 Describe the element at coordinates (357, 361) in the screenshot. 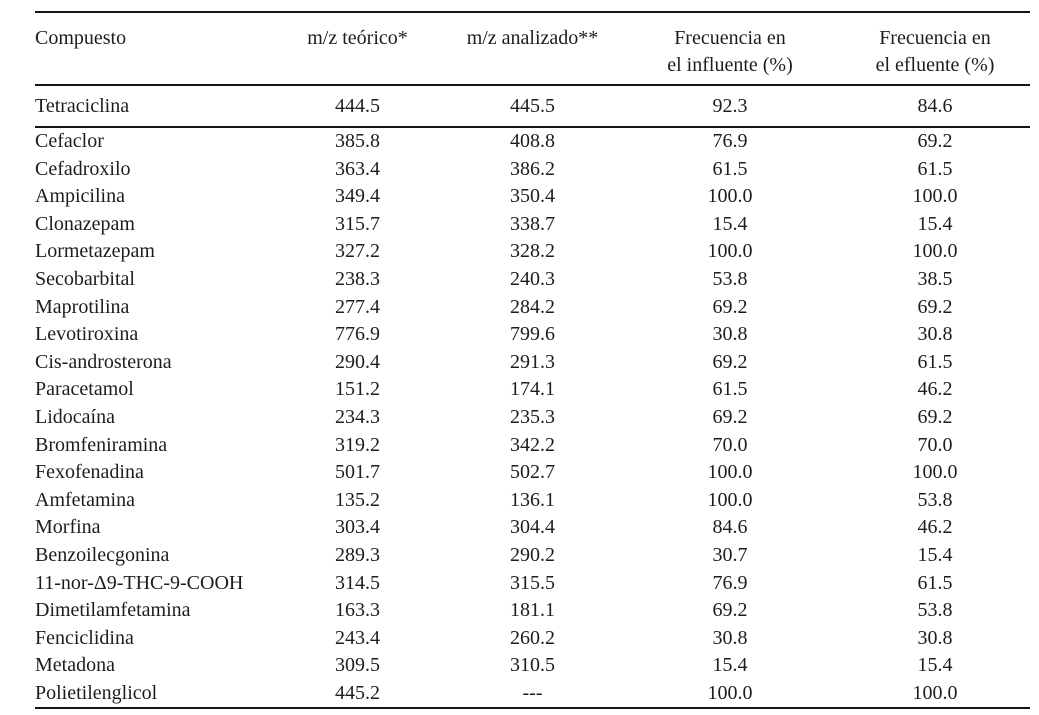

I see `mz-teorico-value: 290.4` at that location.